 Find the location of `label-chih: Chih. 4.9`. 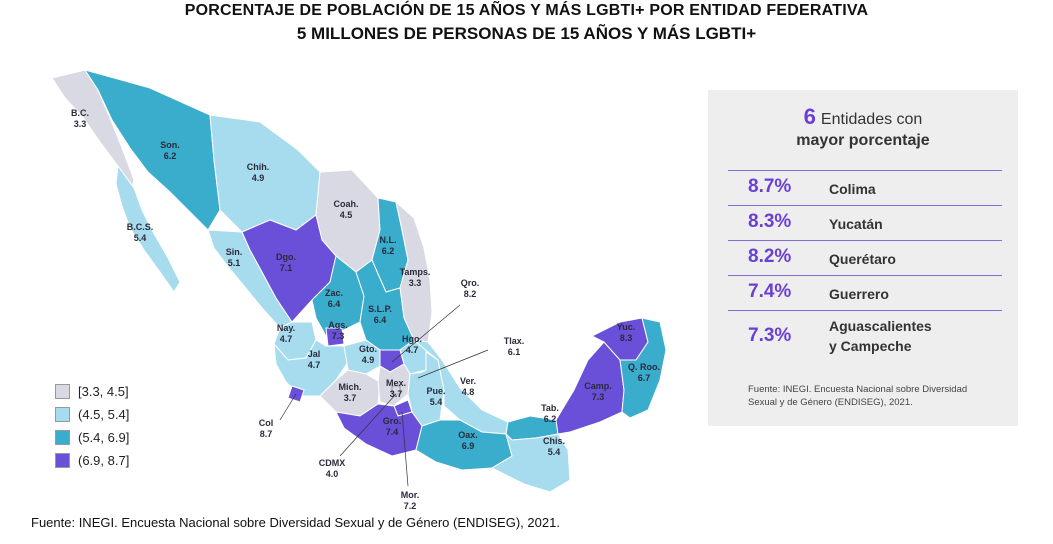

label-chih: Chih. 4.9 is located at coordinates (258, 172).